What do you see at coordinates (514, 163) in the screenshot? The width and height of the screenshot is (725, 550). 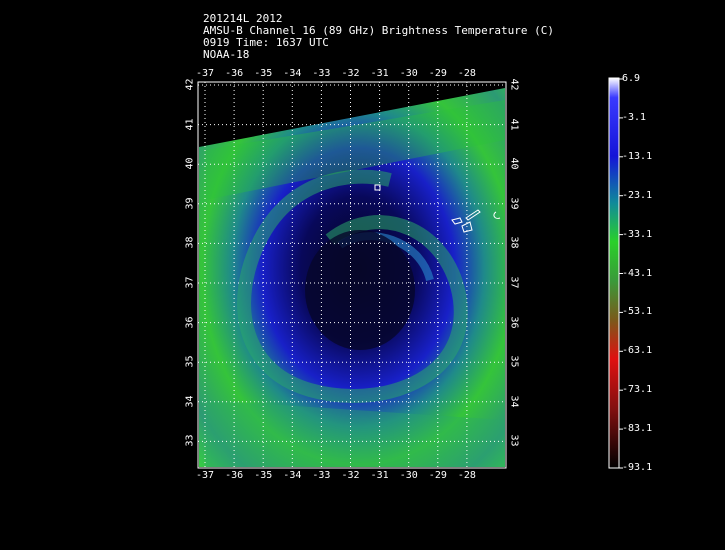 I see `latitude-label-right: 40` at bounding box center [514, 163].